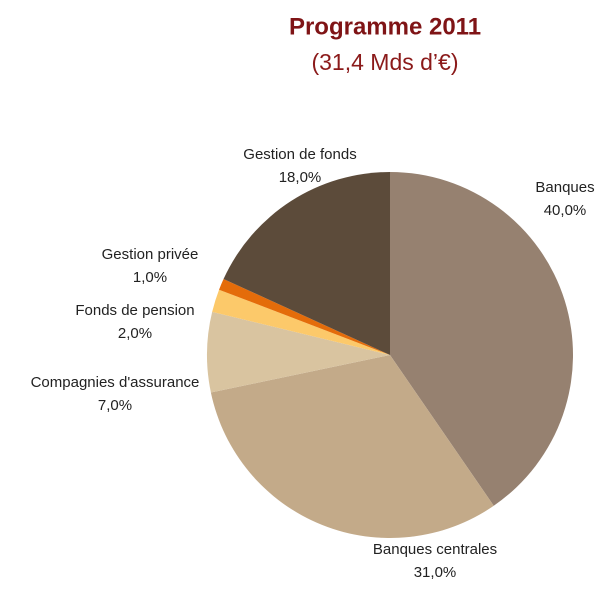  What do you see at coordinates (384, 62) in the screenshot?
I see `chart-subtitle: (31,4 Mds d’€)` at bounding box center [384, 62].